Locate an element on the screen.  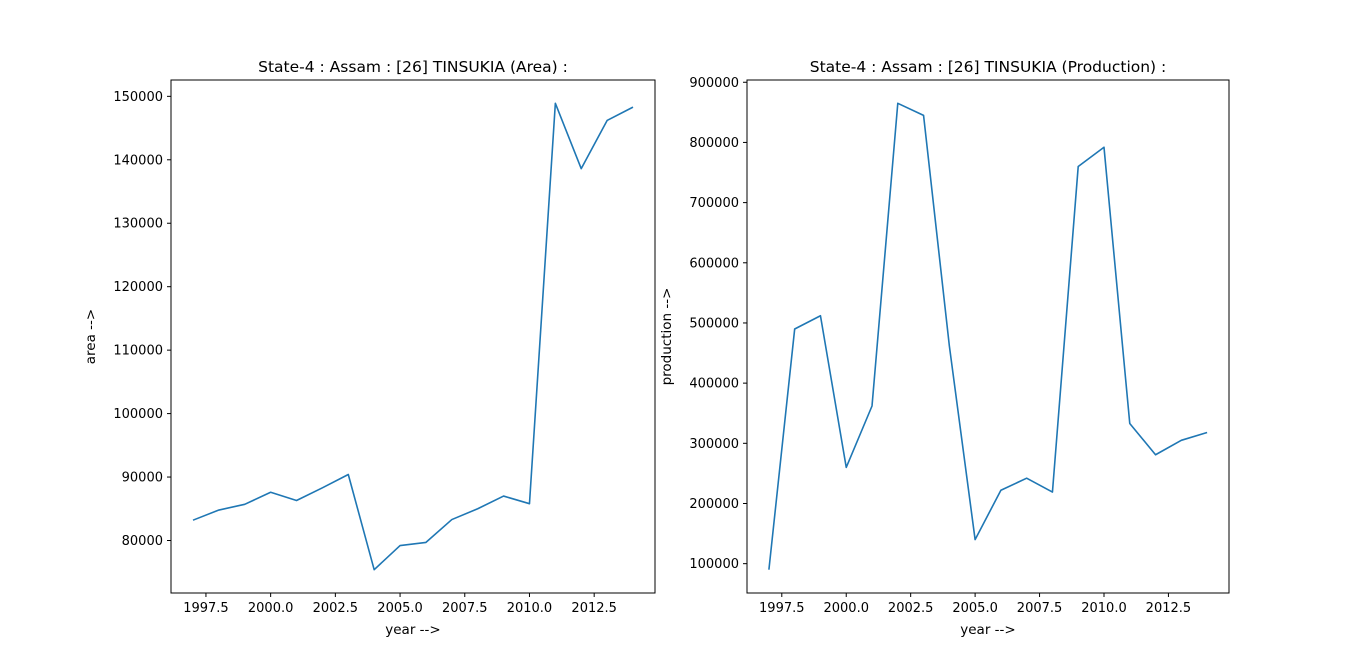
y-tick-label: 900000 is located at coordinates (714, 83).